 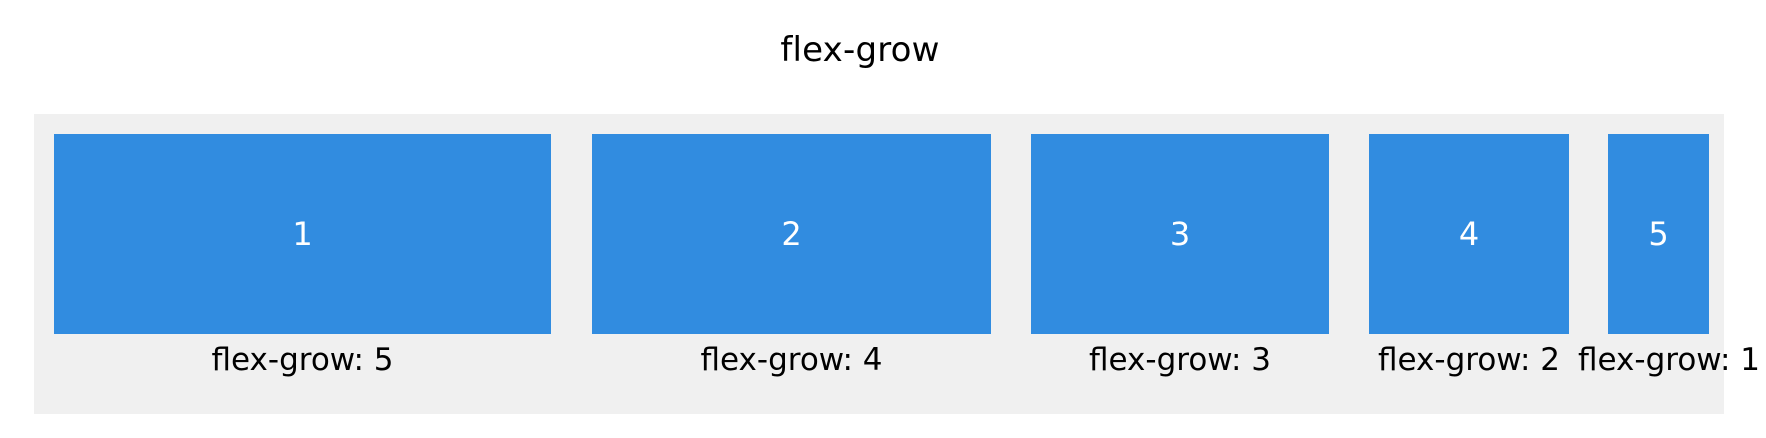 What do you see at coordinates (1180, 234) in the screenshot?
I see `flex-item-3: 3` at bounding box center [1180, 234].